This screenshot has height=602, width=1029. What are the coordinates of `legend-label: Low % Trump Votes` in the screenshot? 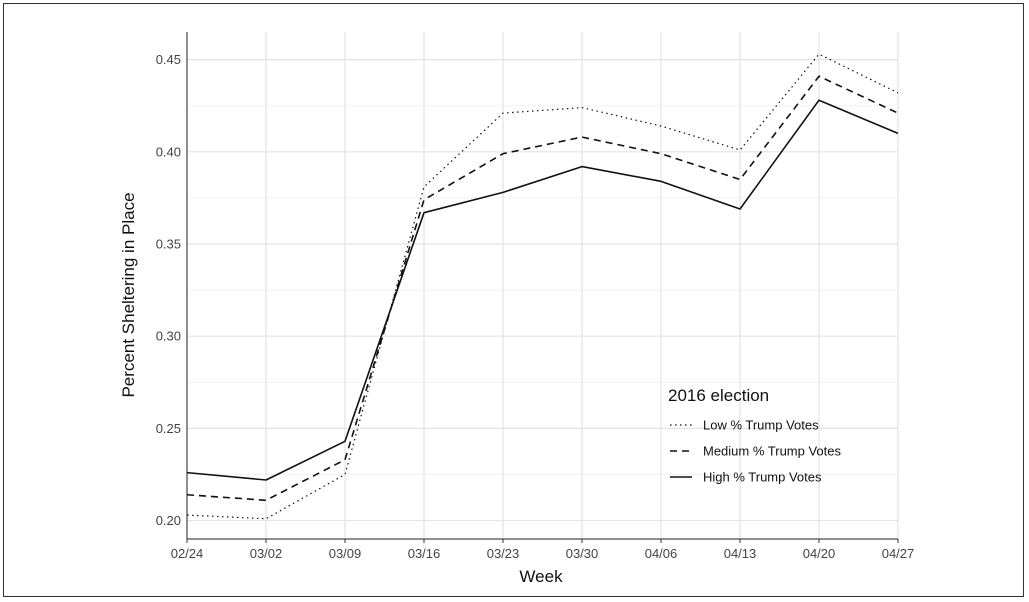 It's located at (761, 425).